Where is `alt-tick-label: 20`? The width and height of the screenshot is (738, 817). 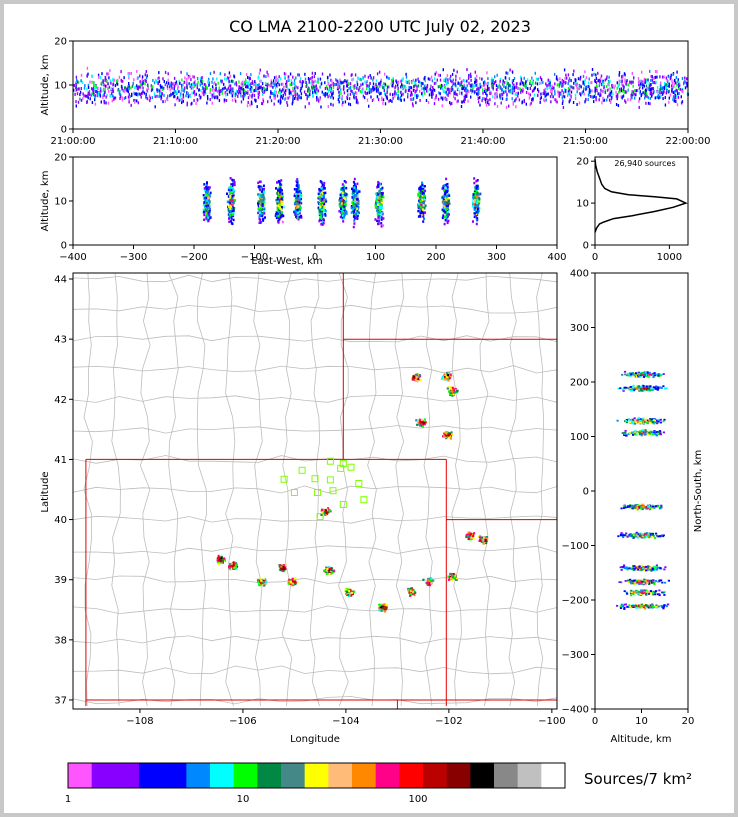
alt-tick-label: 20 is located at coordinates (60, 42).